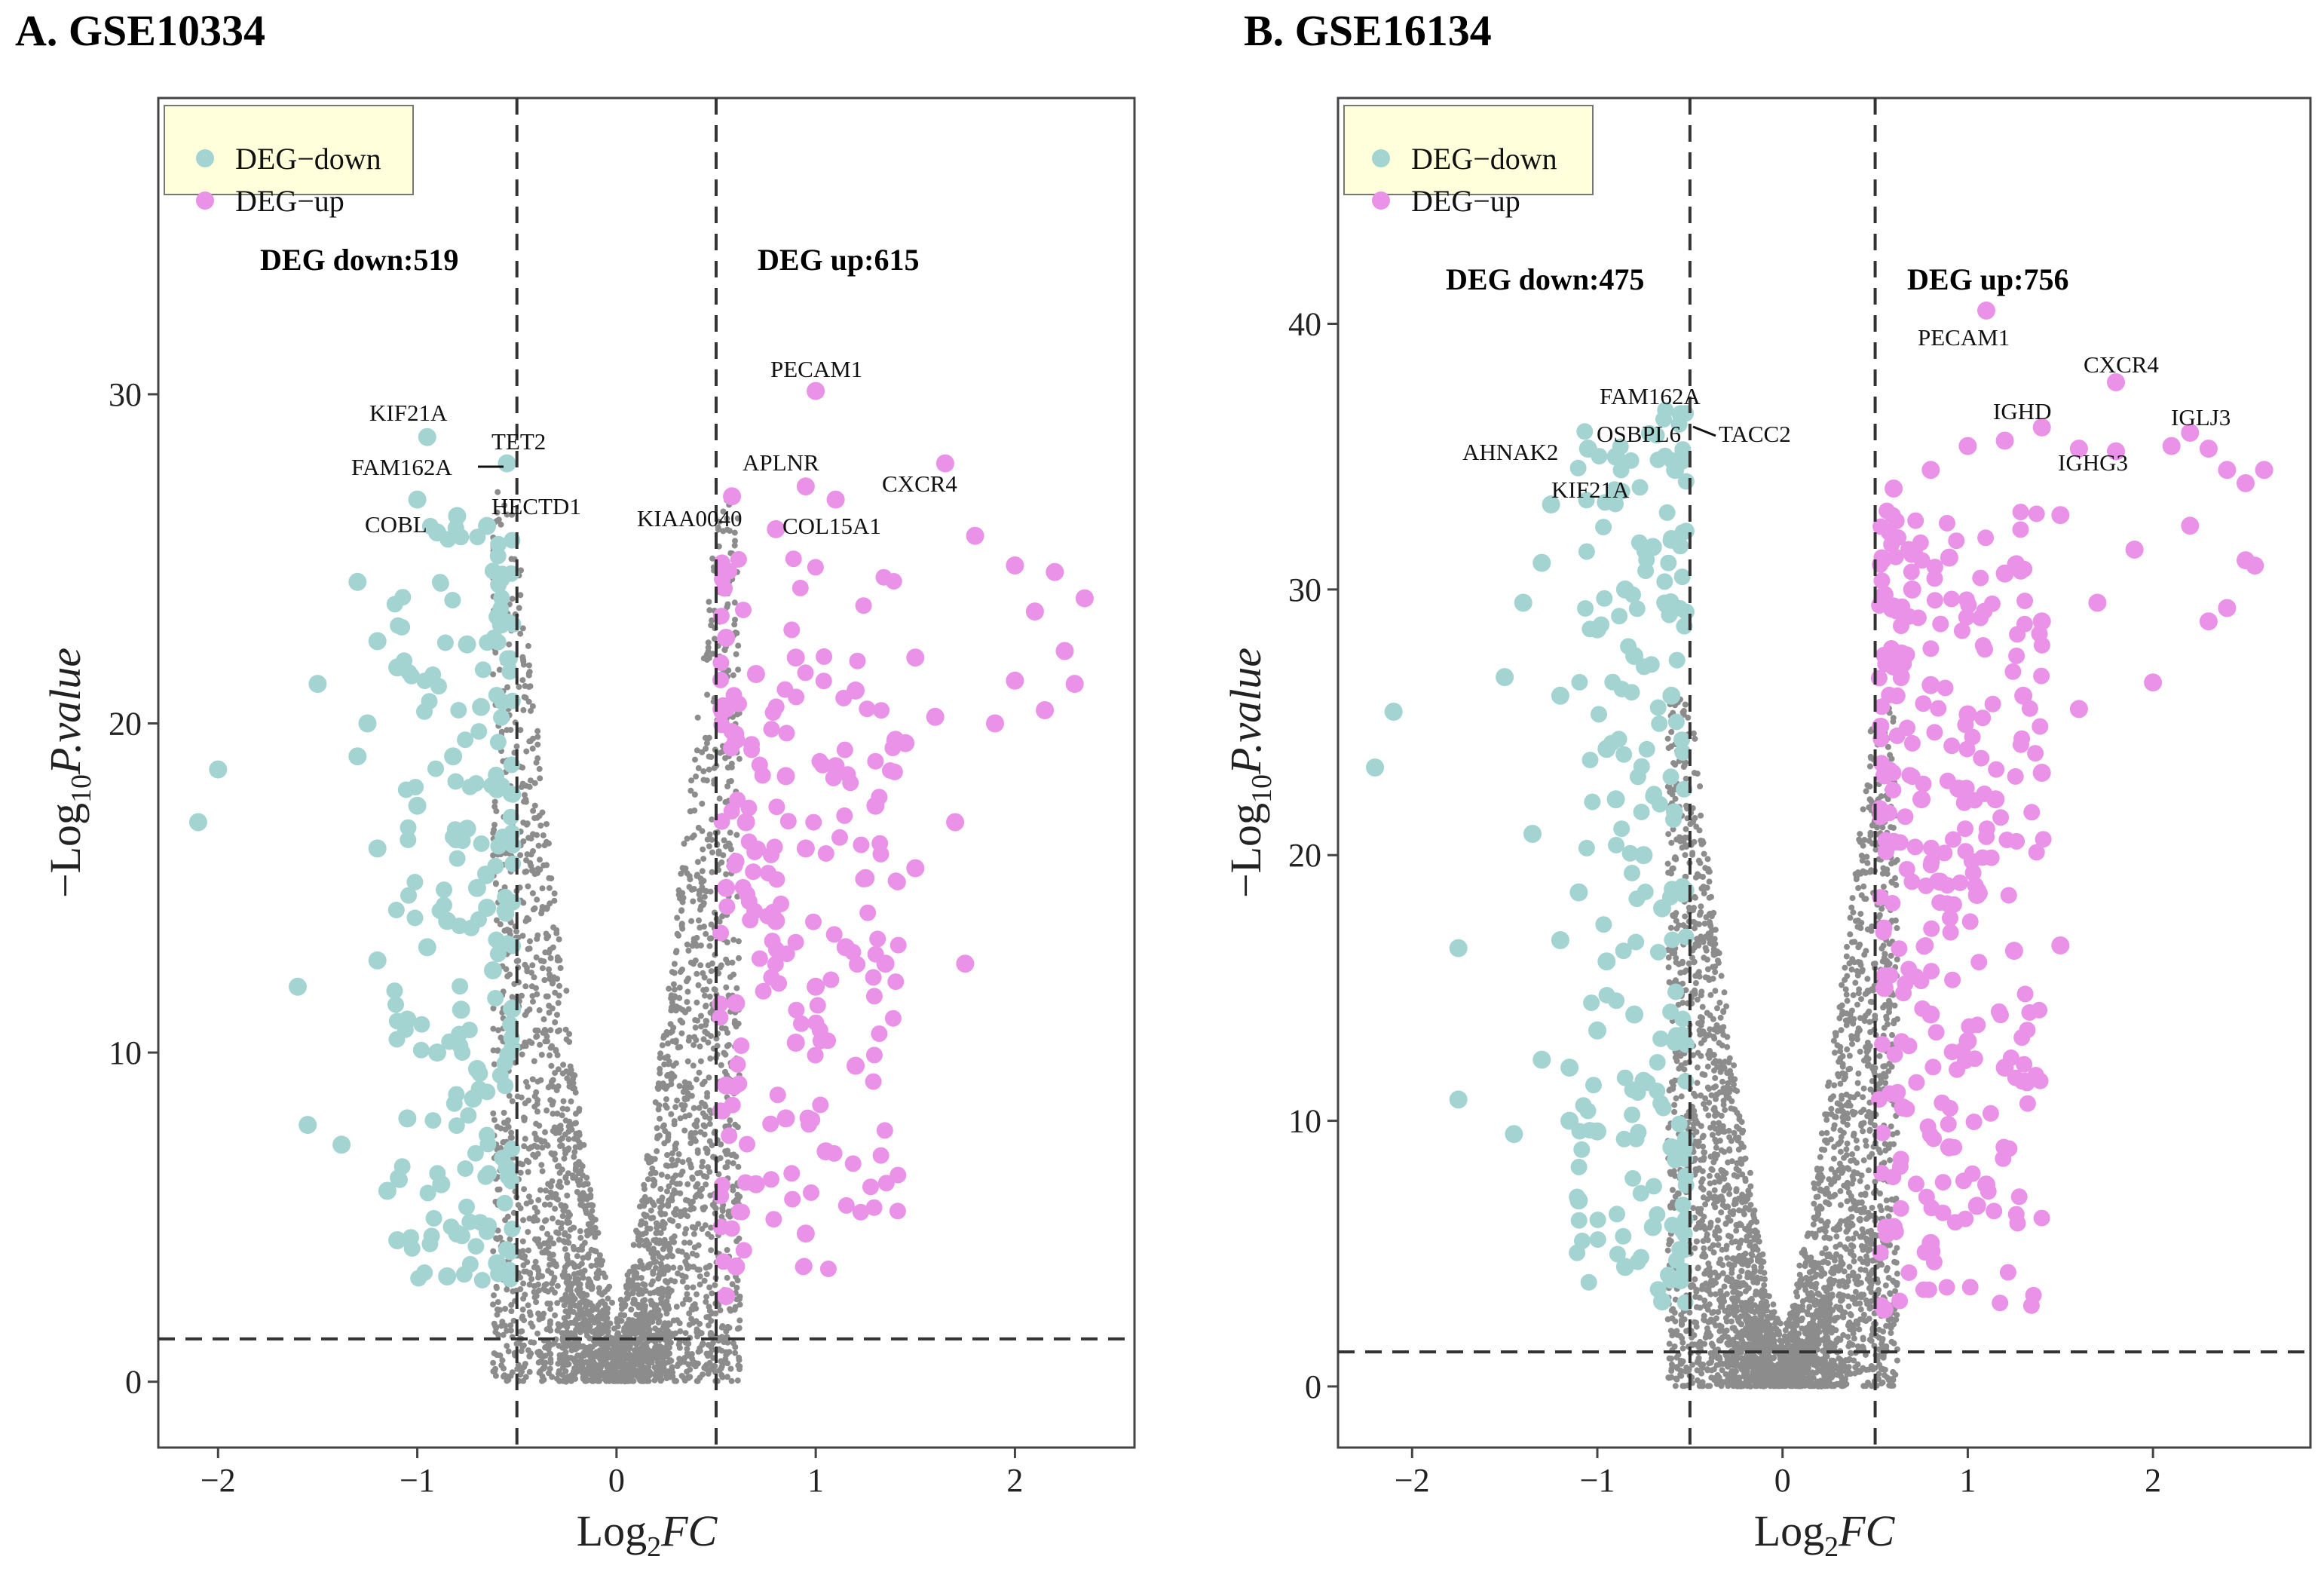  I want to click on panel-a-x-tick-label: −2, so click(219, 1480).